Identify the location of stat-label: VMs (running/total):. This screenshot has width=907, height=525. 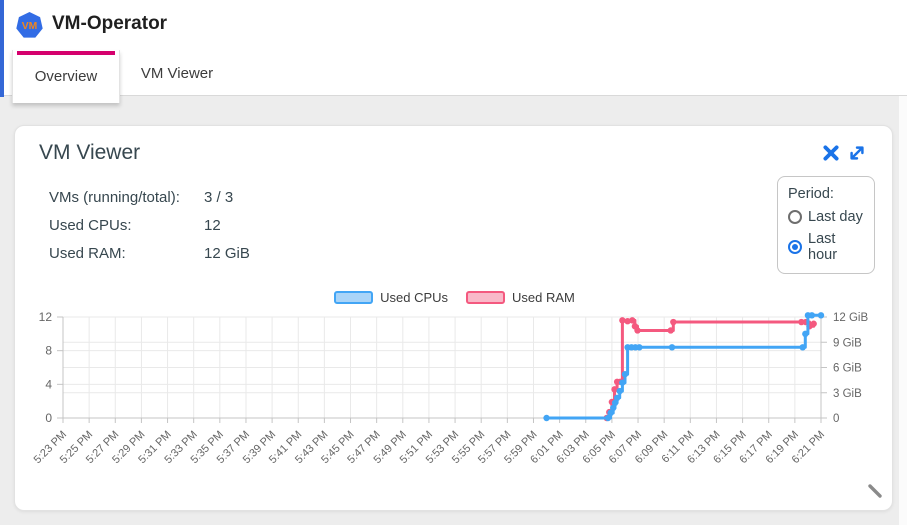
(114, 197).